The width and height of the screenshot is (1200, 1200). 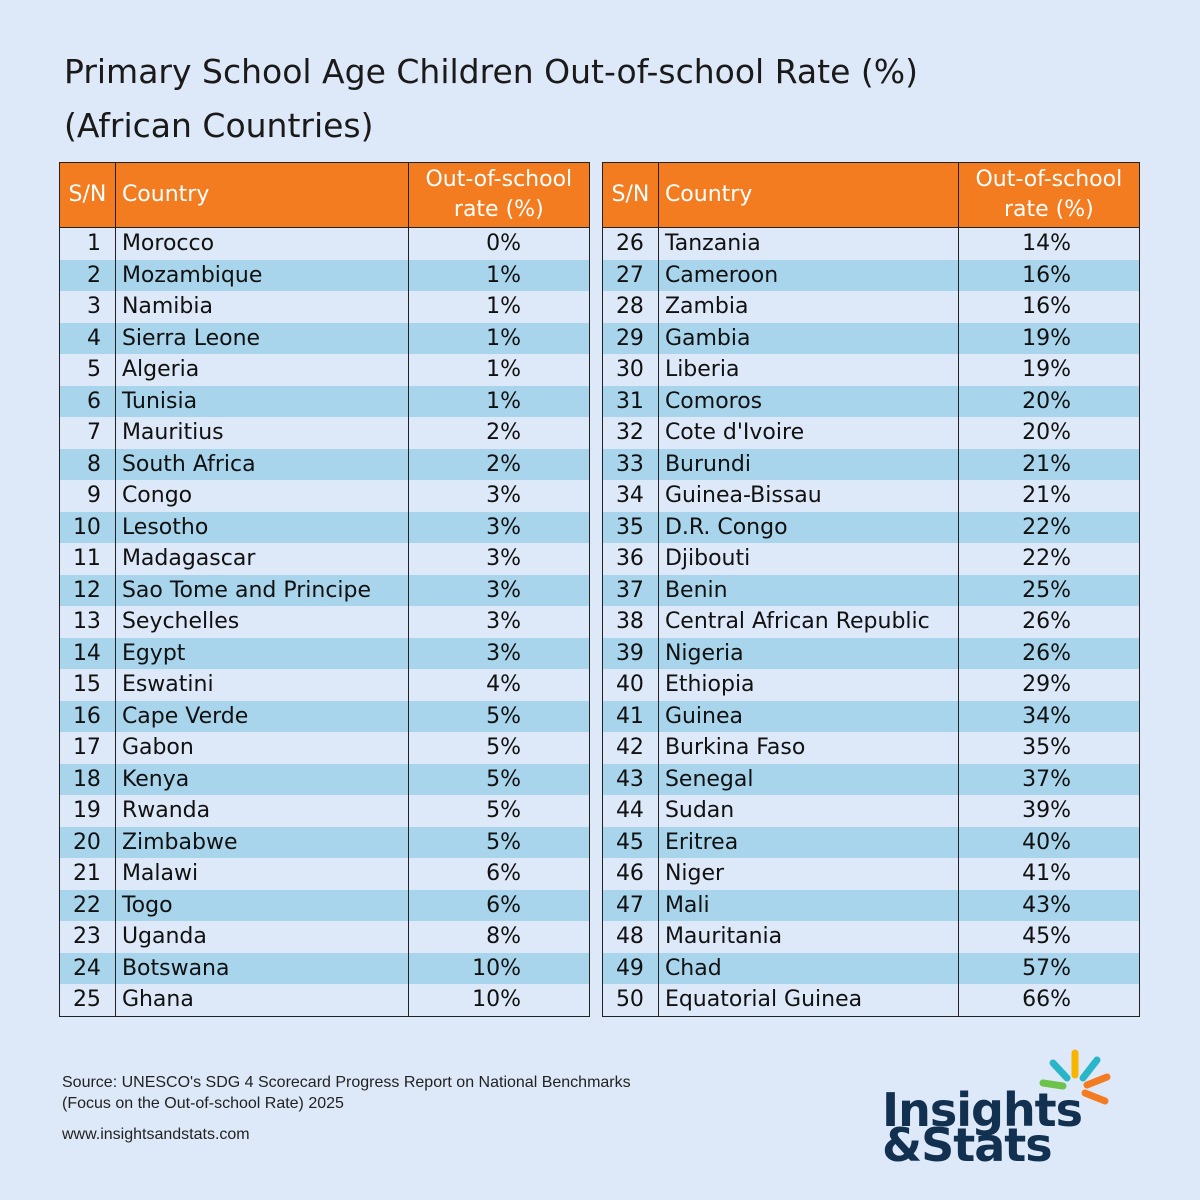 I want to click on sn-cell: 45, so click(x=630, y=842).